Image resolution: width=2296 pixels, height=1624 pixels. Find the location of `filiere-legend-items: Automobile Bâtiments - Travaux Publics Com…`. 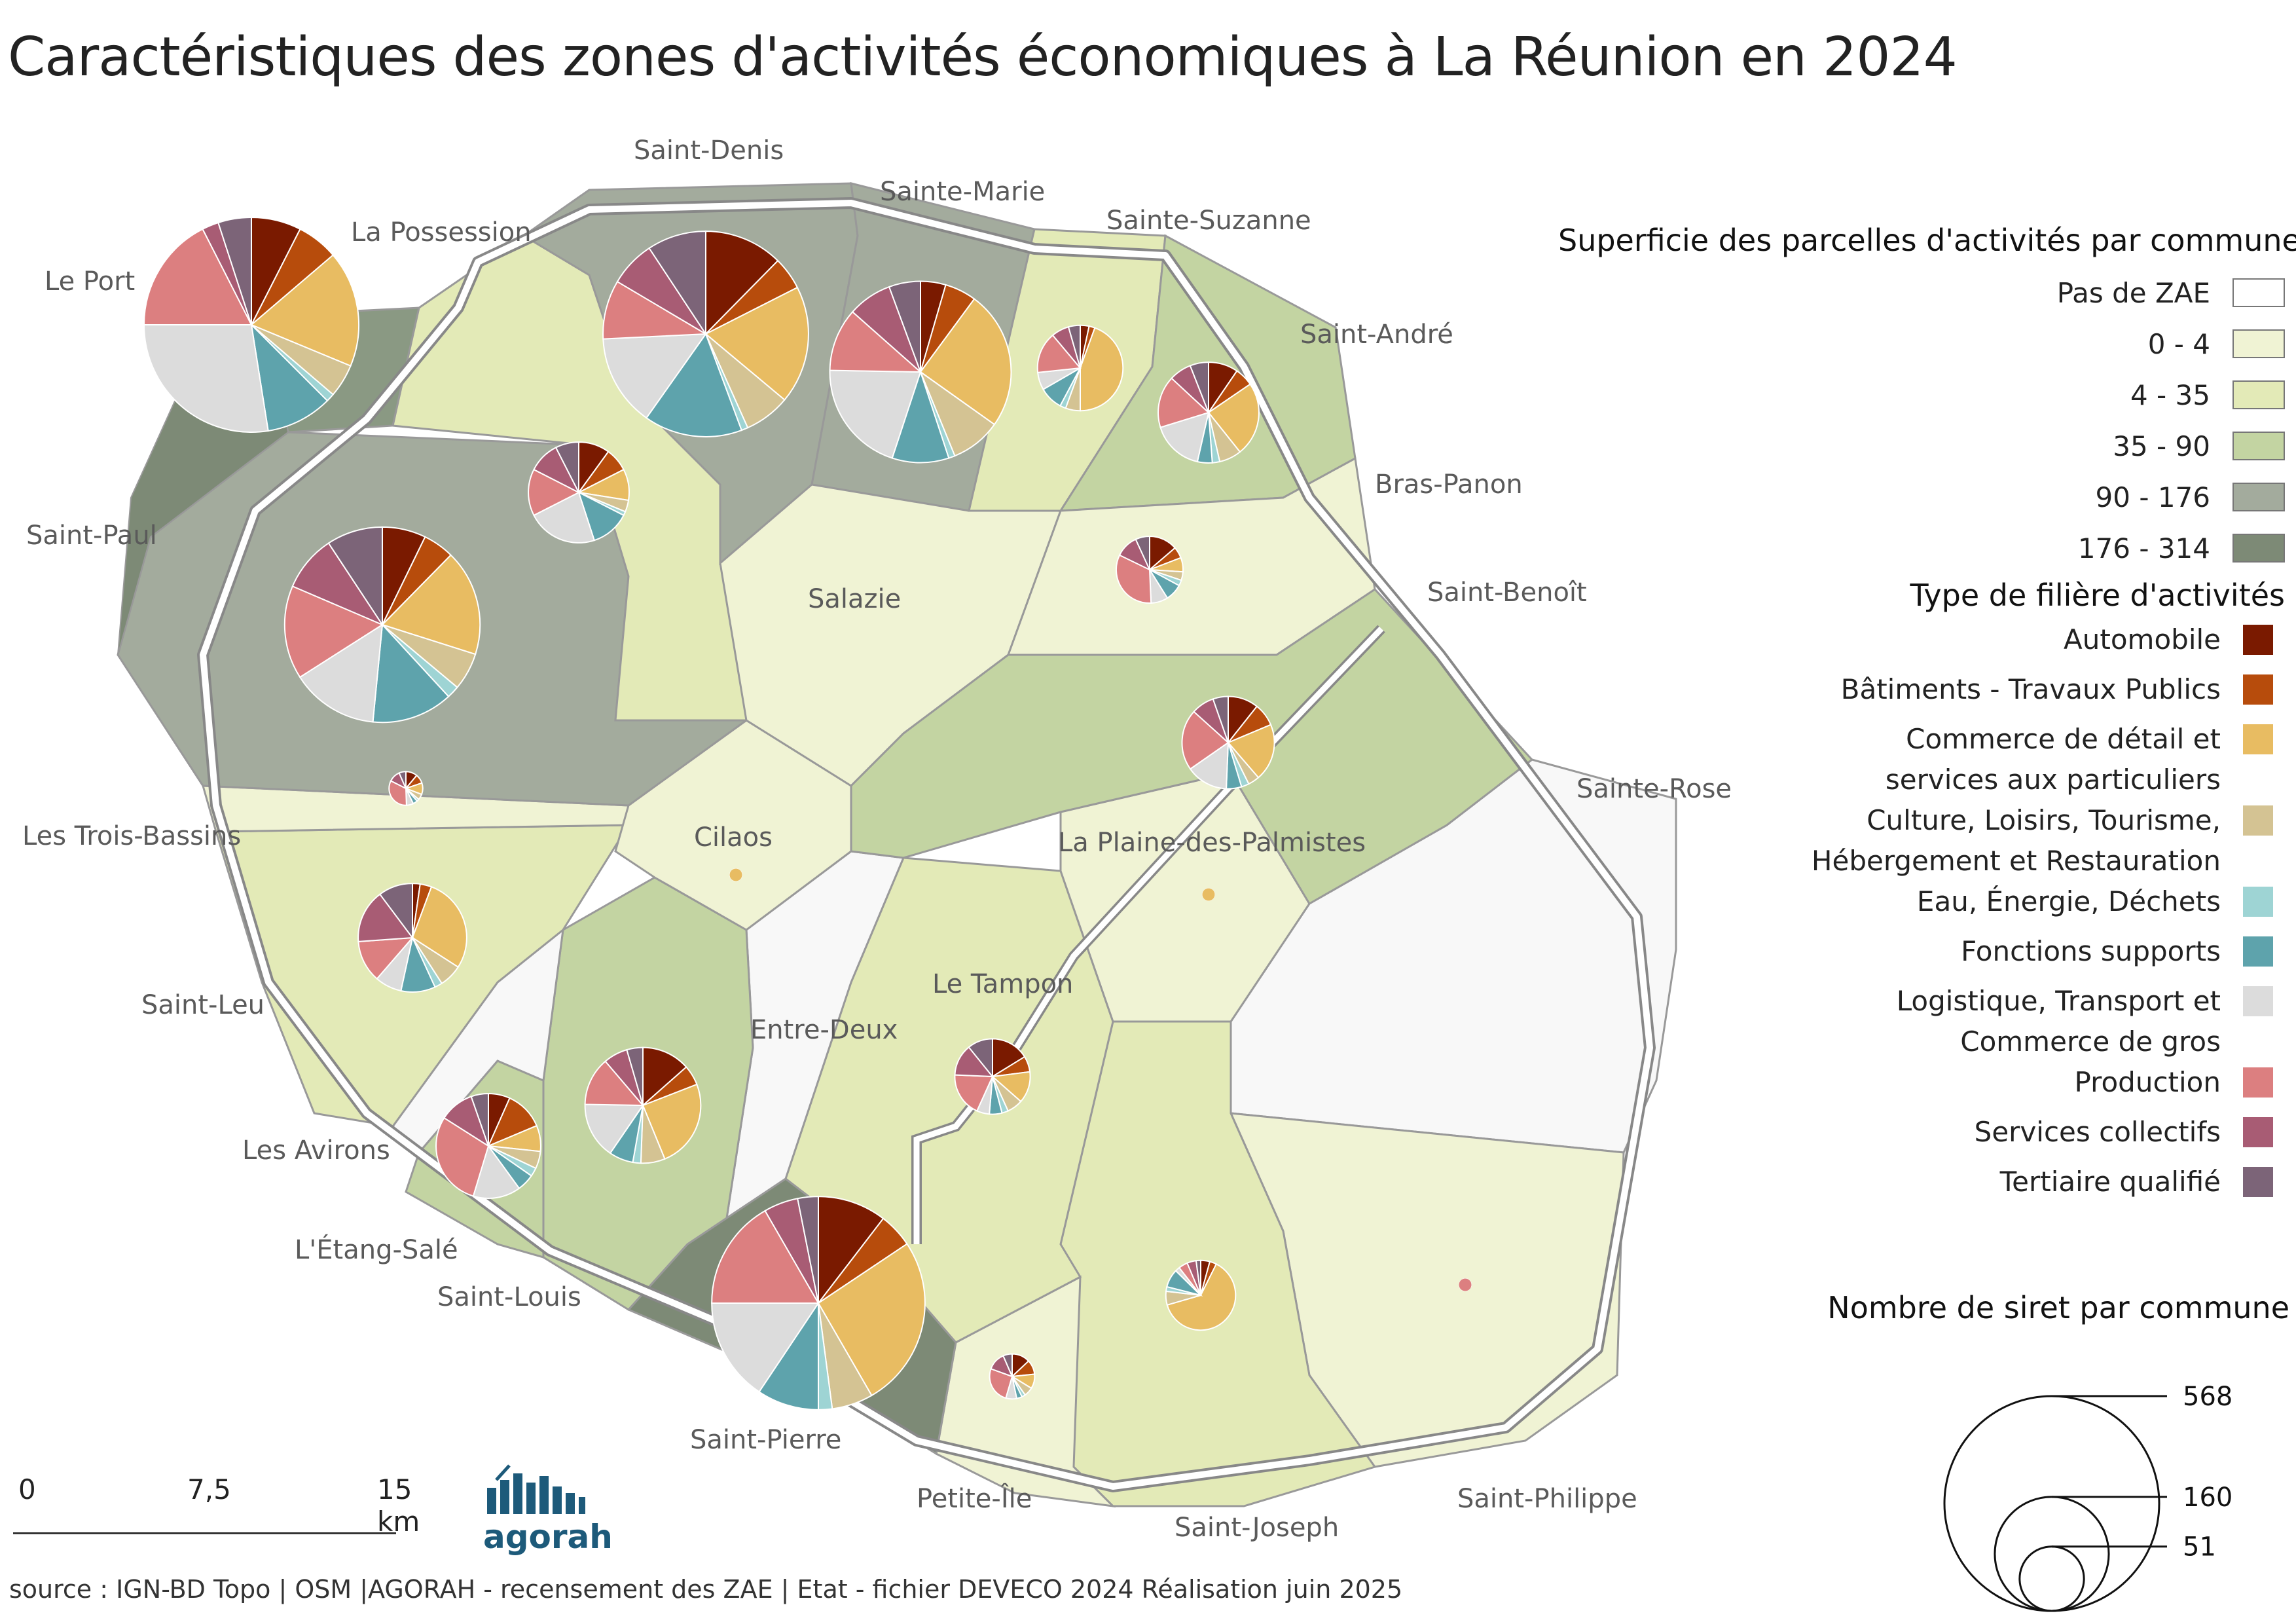

filiere-legend-items: Automobile Bâtiments - Travaux Publics Com… is located at coordinates (1921, 915).